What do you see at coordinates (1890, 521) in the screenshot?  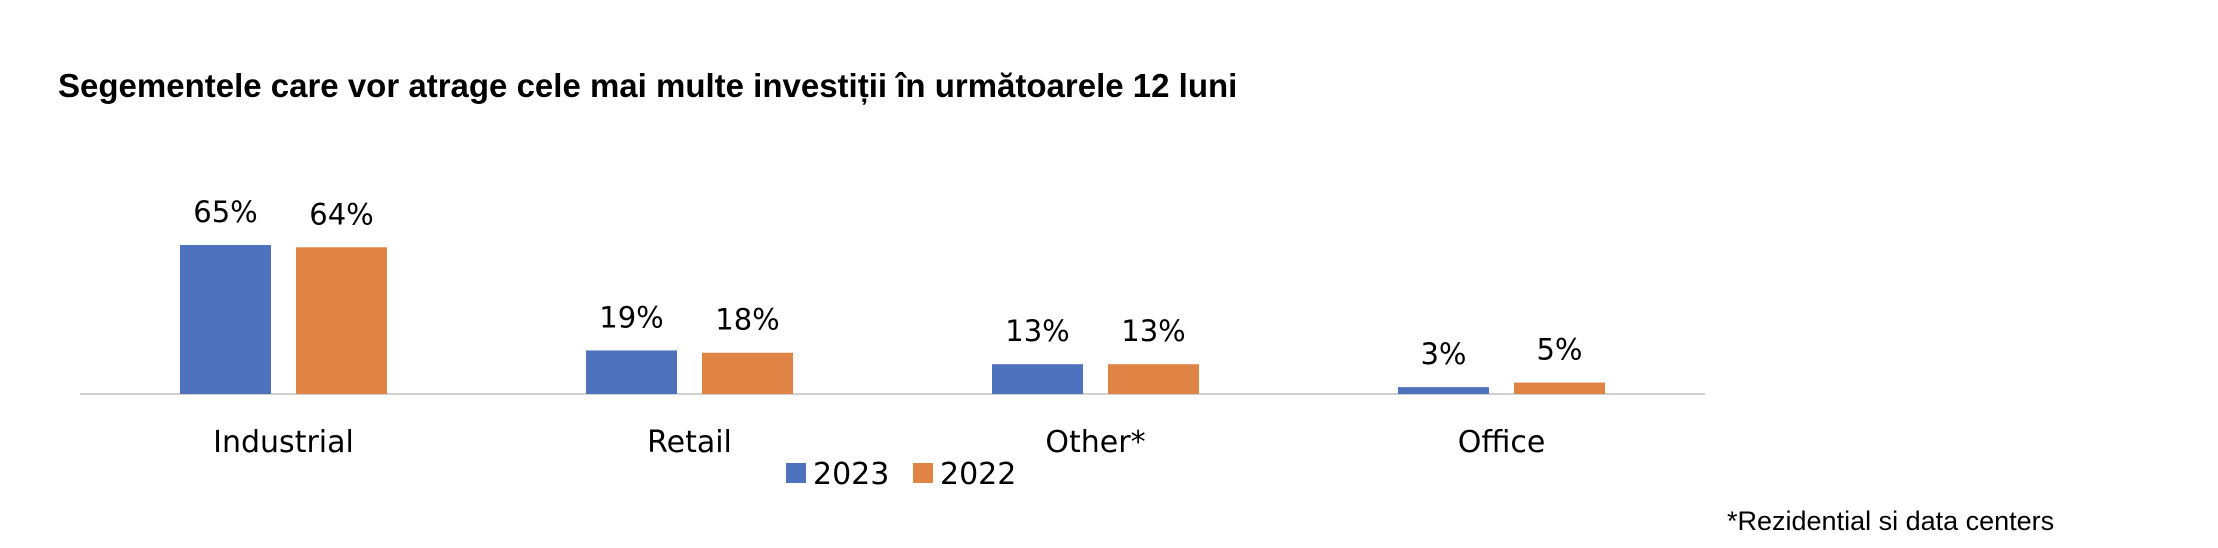 I see `footnote: *Rezidential si data centers` at bounding box center [1890, 521].